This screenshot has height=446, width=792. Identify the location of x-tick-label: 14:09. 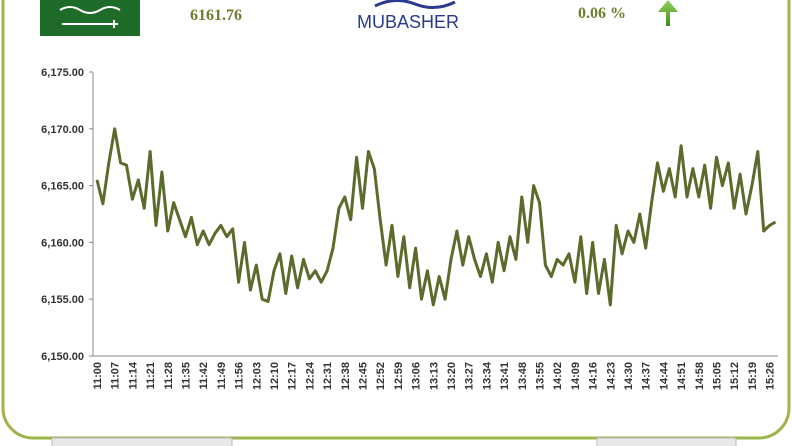
(576, 376).